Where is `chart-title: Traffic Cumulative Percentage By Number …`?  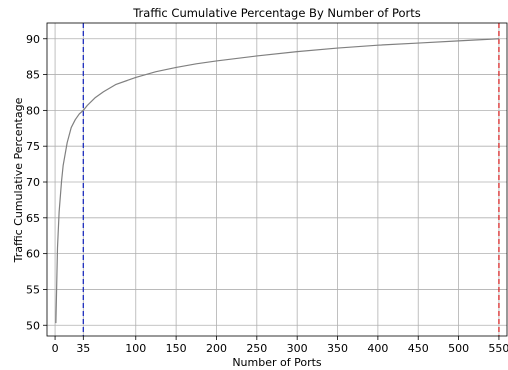
chart-title: Traffic Cumulative Percentage By Number … is located at coordinates (276, 13).